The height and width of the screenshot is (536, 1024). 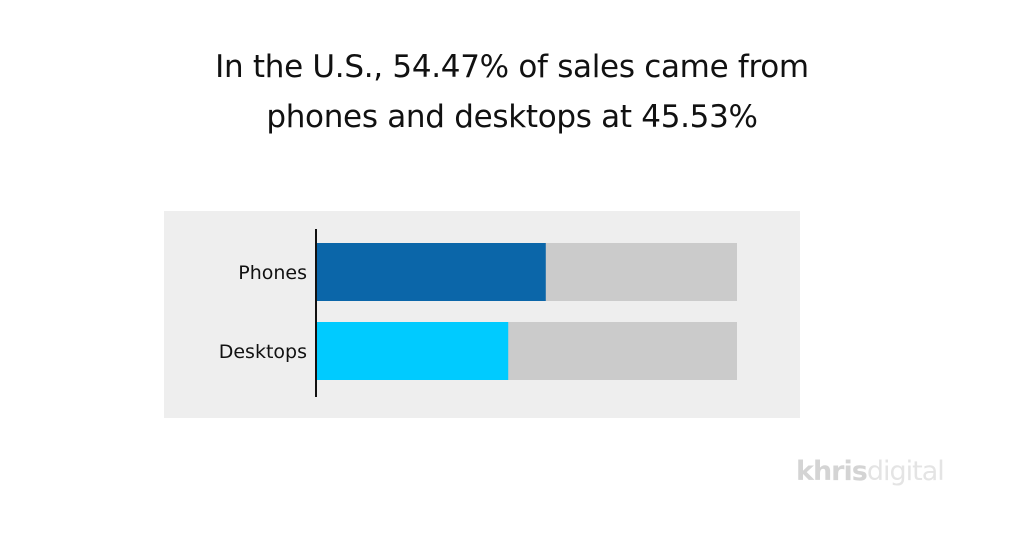 I want to click on bar-desktops, so click(x=413, y=351).